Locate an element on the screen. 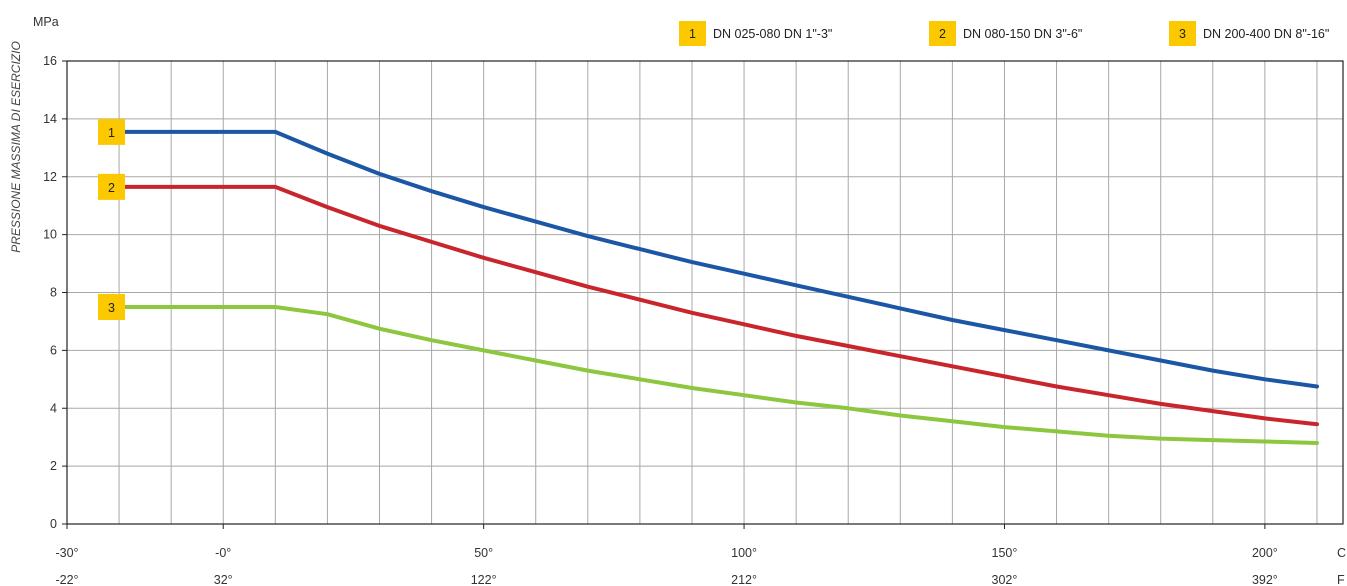 The height and width of the screenshot is (586, 1347). y-axis-title: PRESSIONE MASSIMA DI ESERCIZIO is located at coordinates (16, 147).